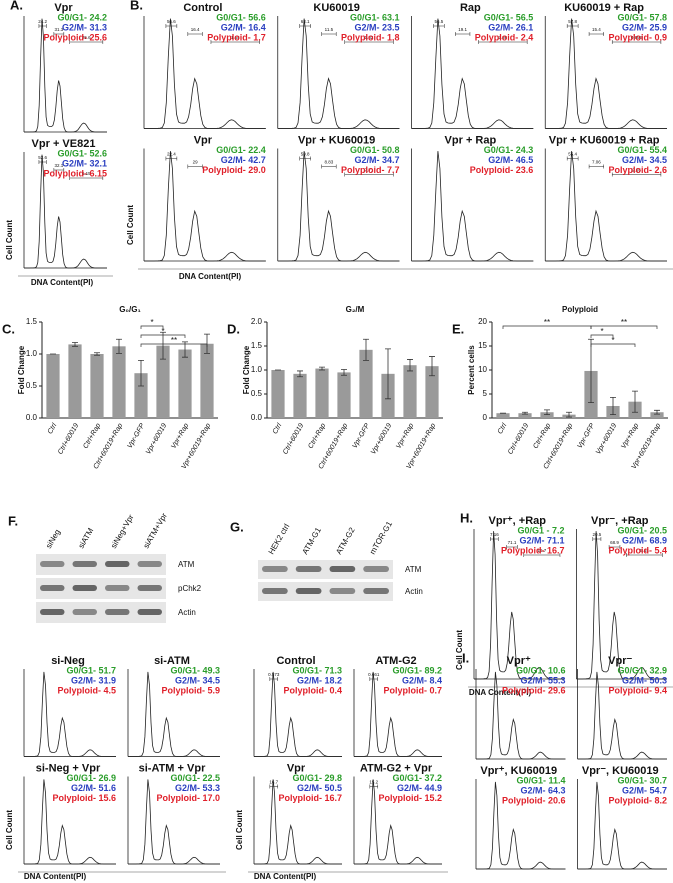  Describe the element at coordinates (580, 309) in the screenshot. I see `chart-title: Polyploid` at that location.